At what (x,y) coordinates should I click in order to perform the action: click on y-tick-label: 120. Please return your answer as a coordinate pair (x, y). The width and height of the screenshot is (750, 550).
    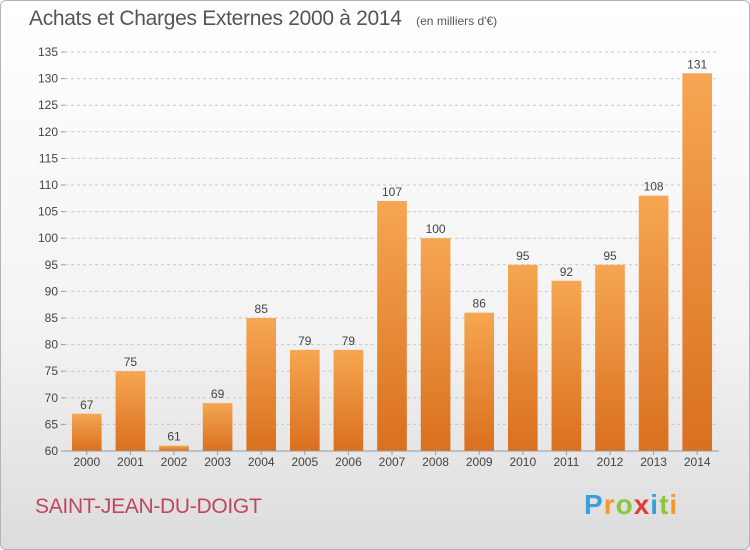
    Looking at the image, I should click on (48, 132).